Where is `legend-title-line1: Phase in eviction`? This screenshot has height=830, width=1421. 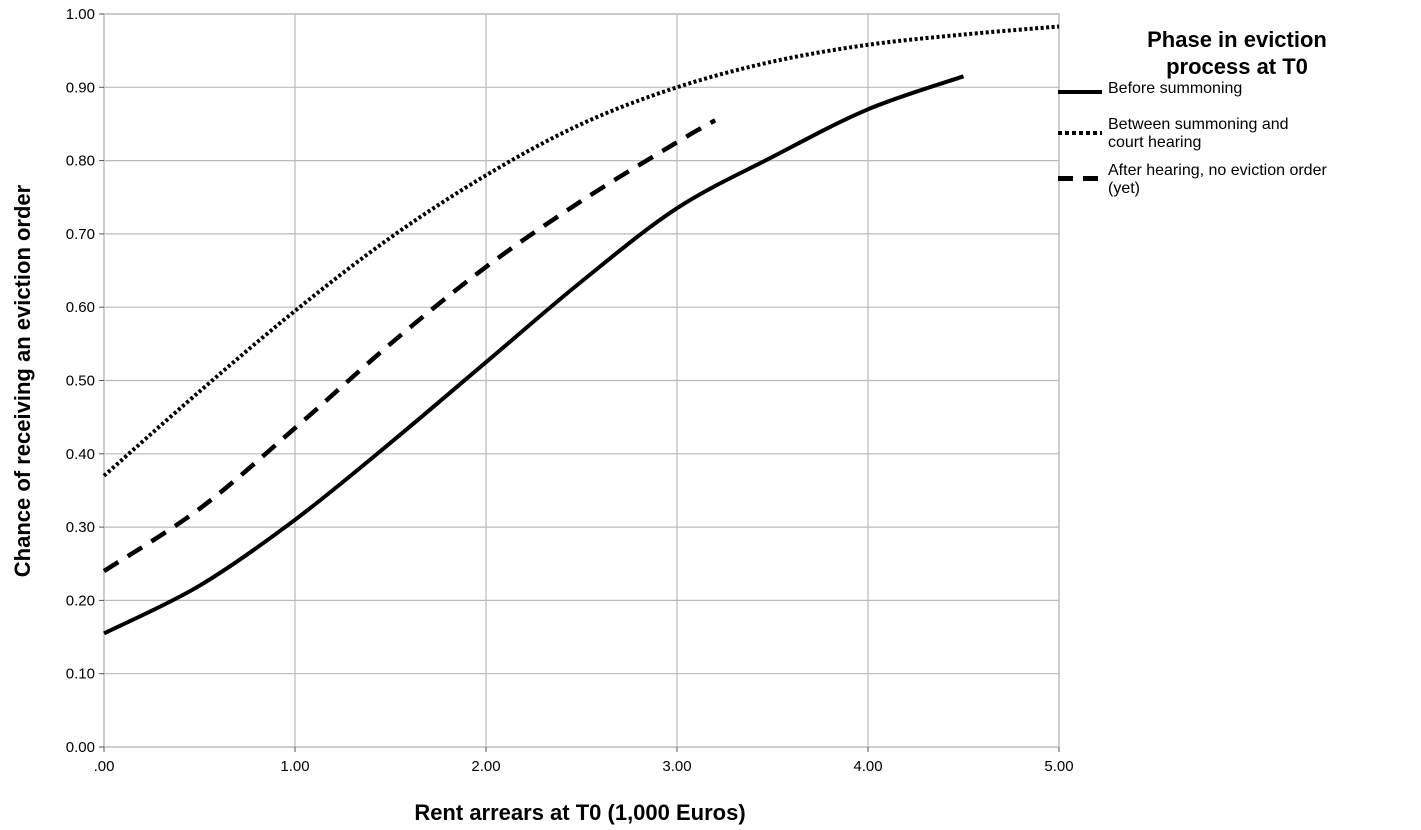
legend-title-line1: Phase in eviction is located at coordinates (1237, 39).